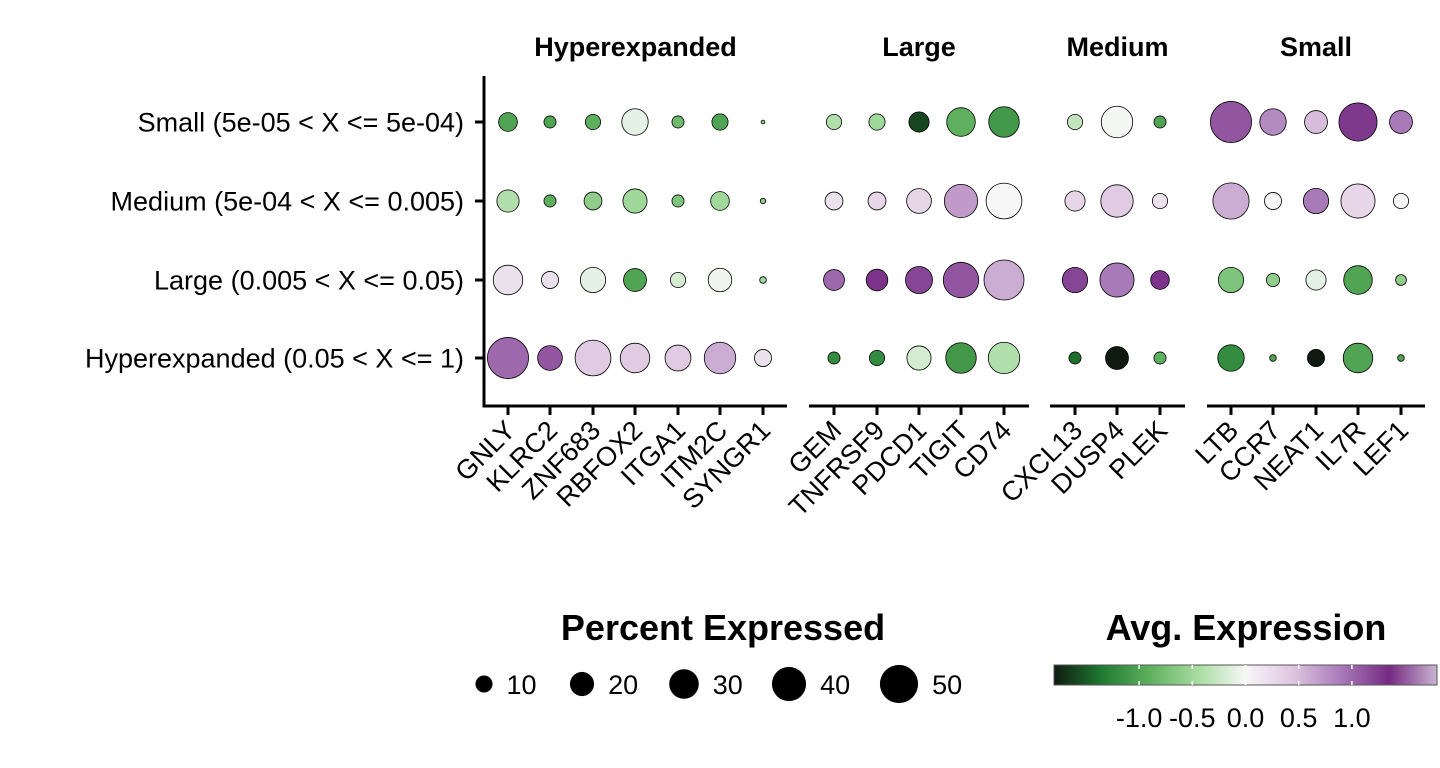 Image resolution: width=1440 pixels, height=768 pixels. Describe the element at coordinates (635, 47) in the screenshot. I see `facet-title-hyperexpanded: Hyperexpanded` at that location.